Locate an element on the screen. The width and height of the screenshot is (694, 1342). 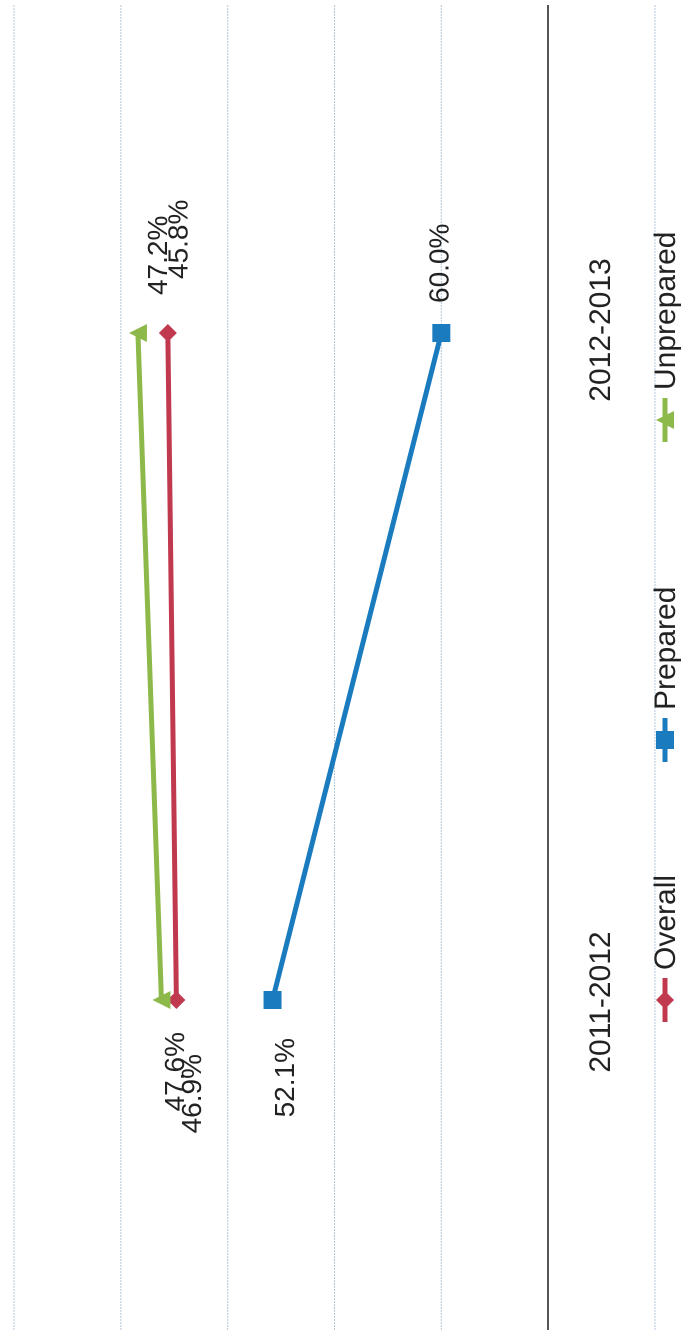
category-label-2011-2012: 2011-2012 is located at coordinates (600, 1001).